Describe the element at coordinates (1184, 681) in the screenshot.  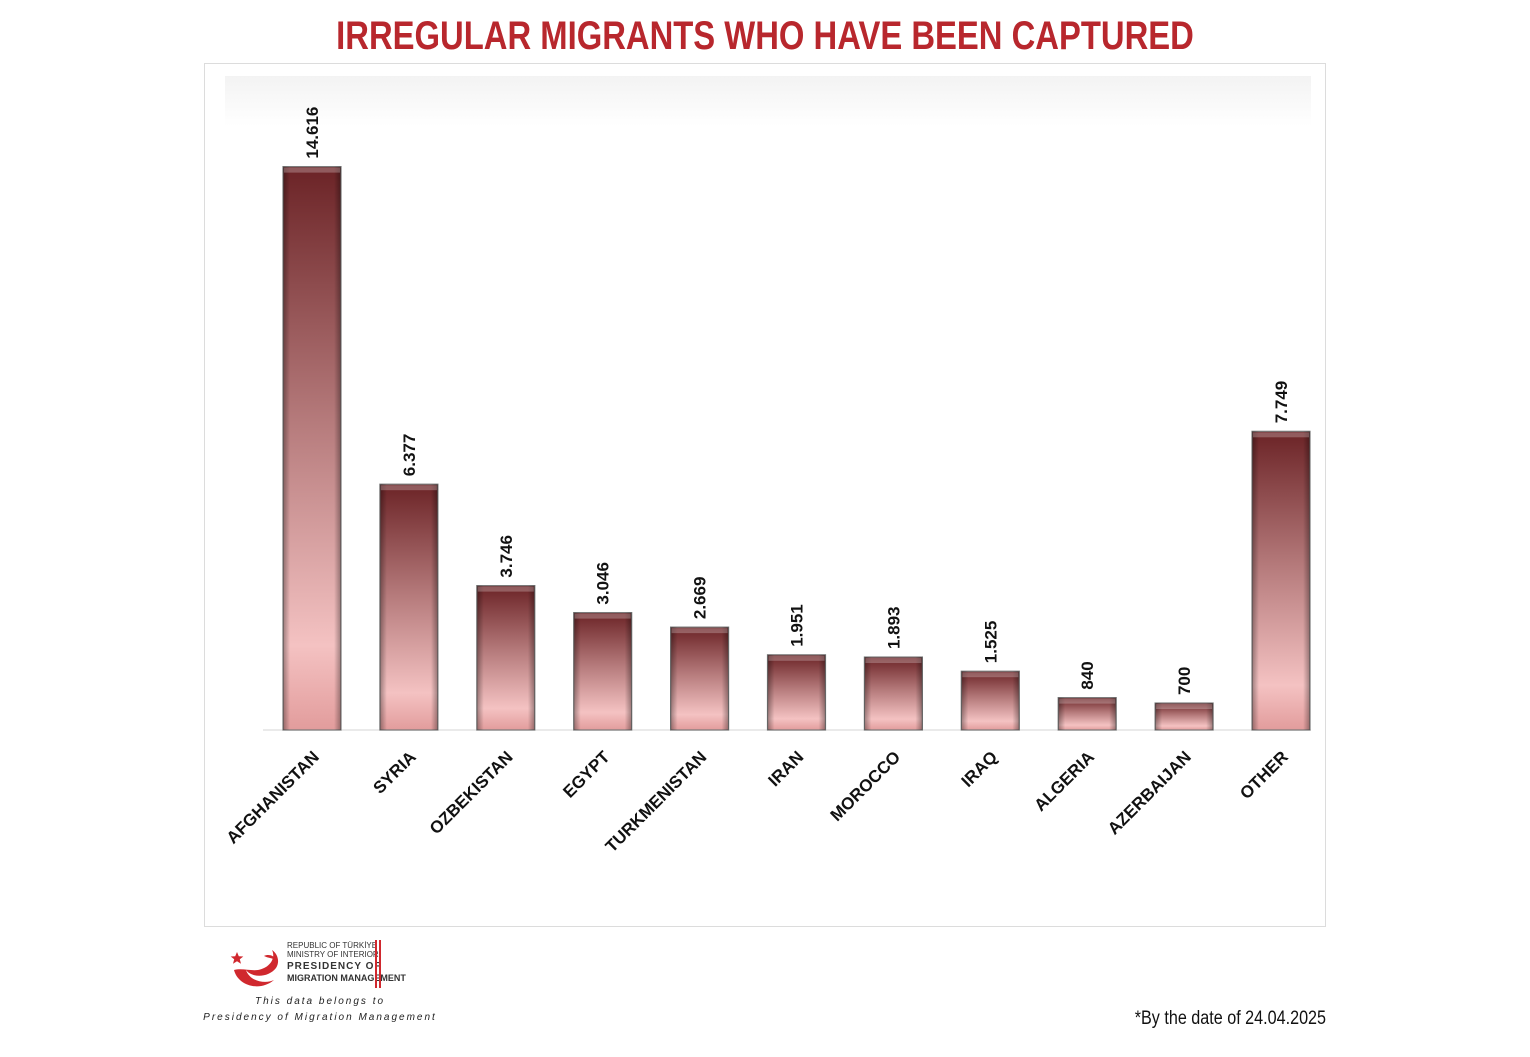
I see `value-label-azerbaijan: 700` at that location.